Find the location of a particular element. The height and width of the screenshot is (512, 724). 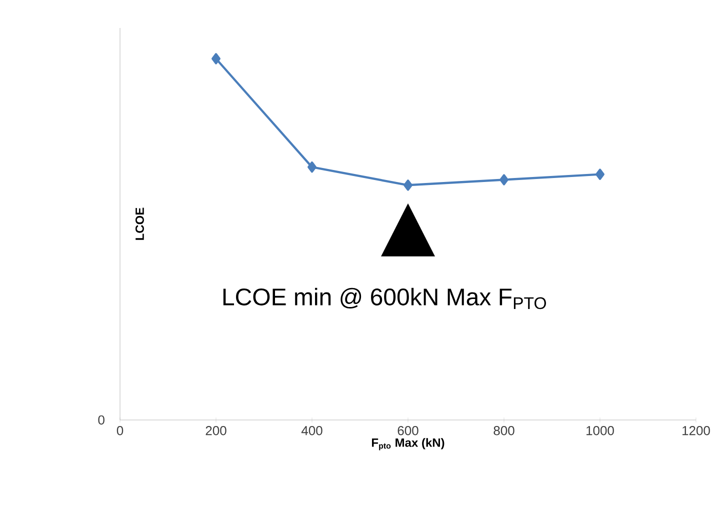

x-tick-label: 600 is located at coordinates (408, 431).